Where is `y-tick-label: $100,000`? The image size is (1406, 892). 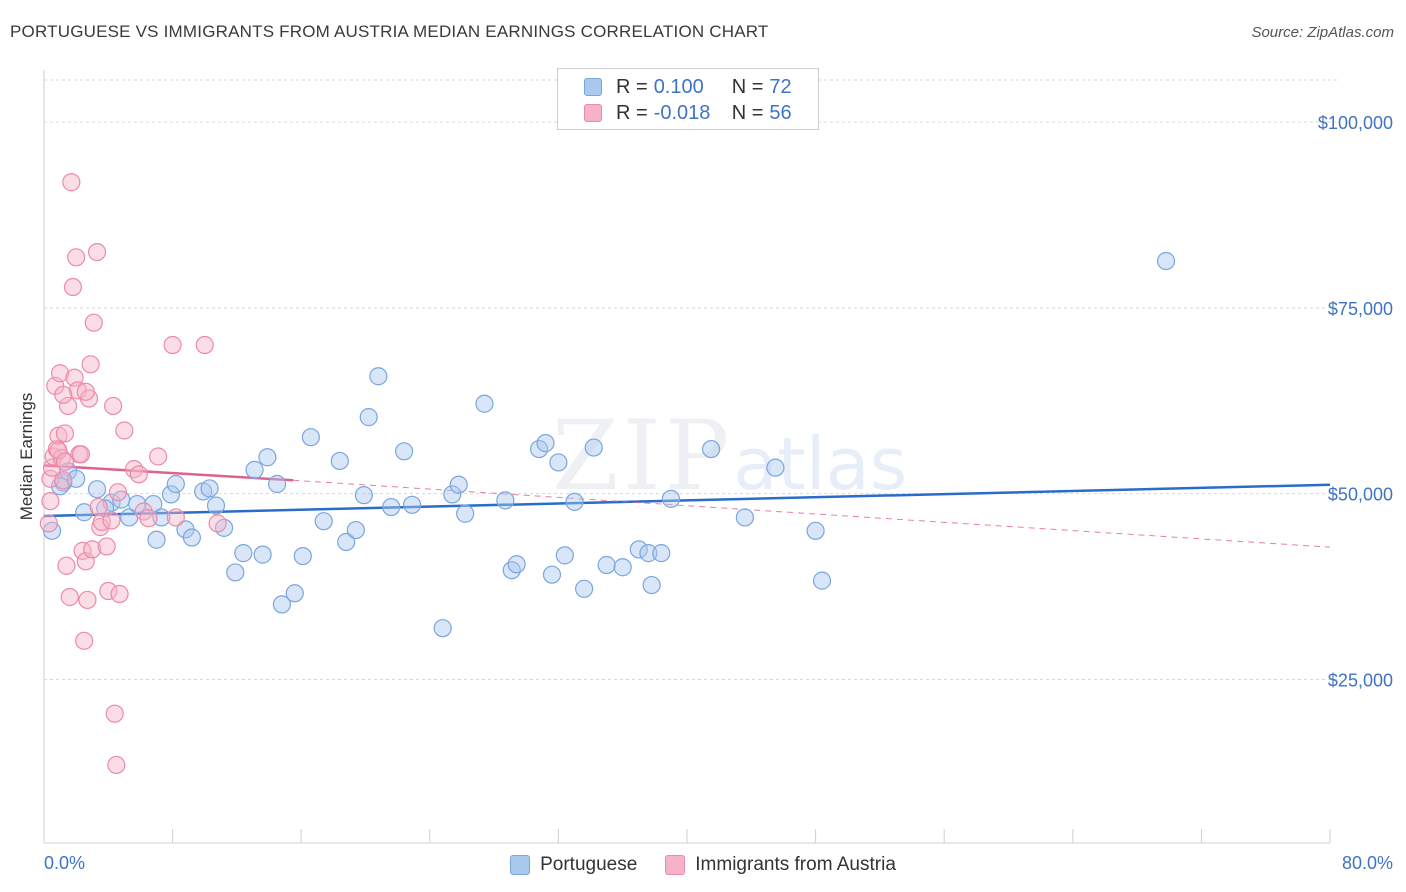 y-tick-label: $100,000 is located at coordinates (1355, 123).